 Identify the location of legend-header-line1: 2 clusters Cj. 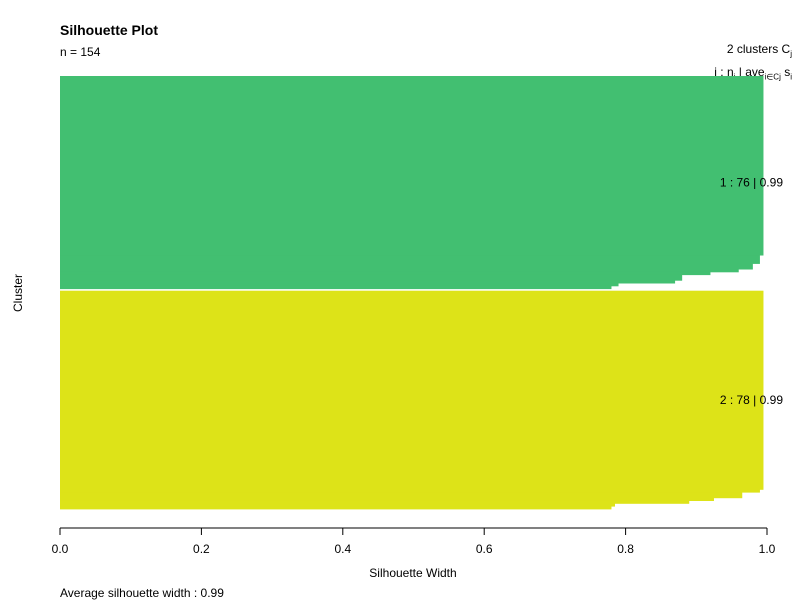
(753, 51).